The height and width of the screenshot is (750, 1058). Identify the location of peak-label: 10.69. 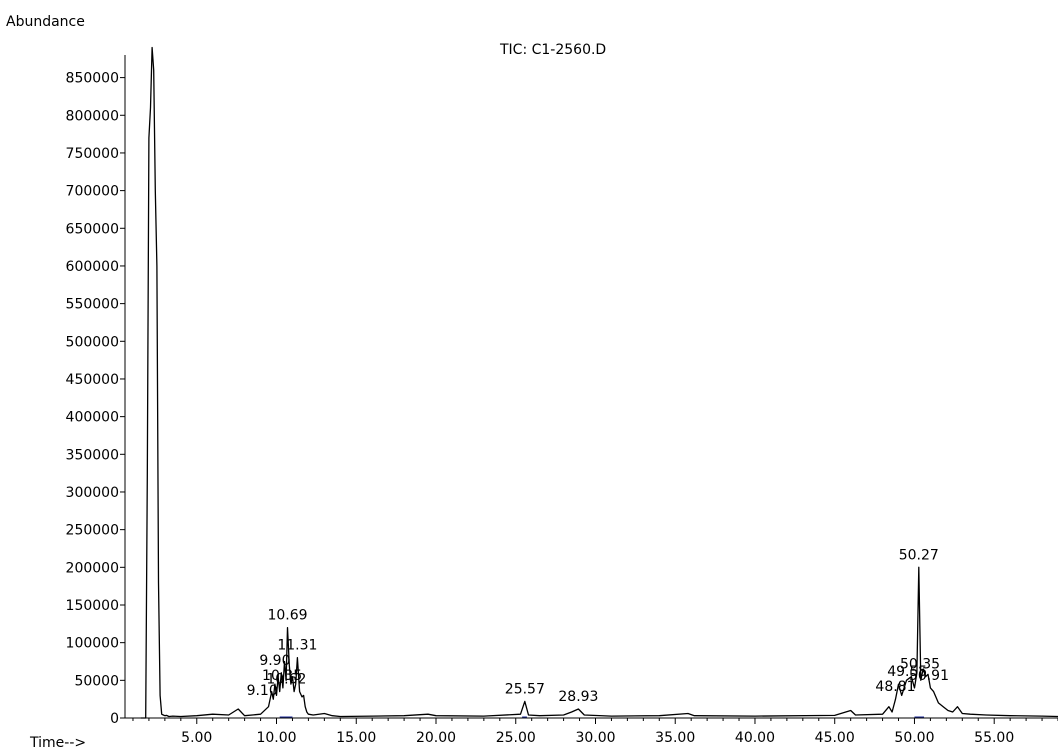
(287, 616).